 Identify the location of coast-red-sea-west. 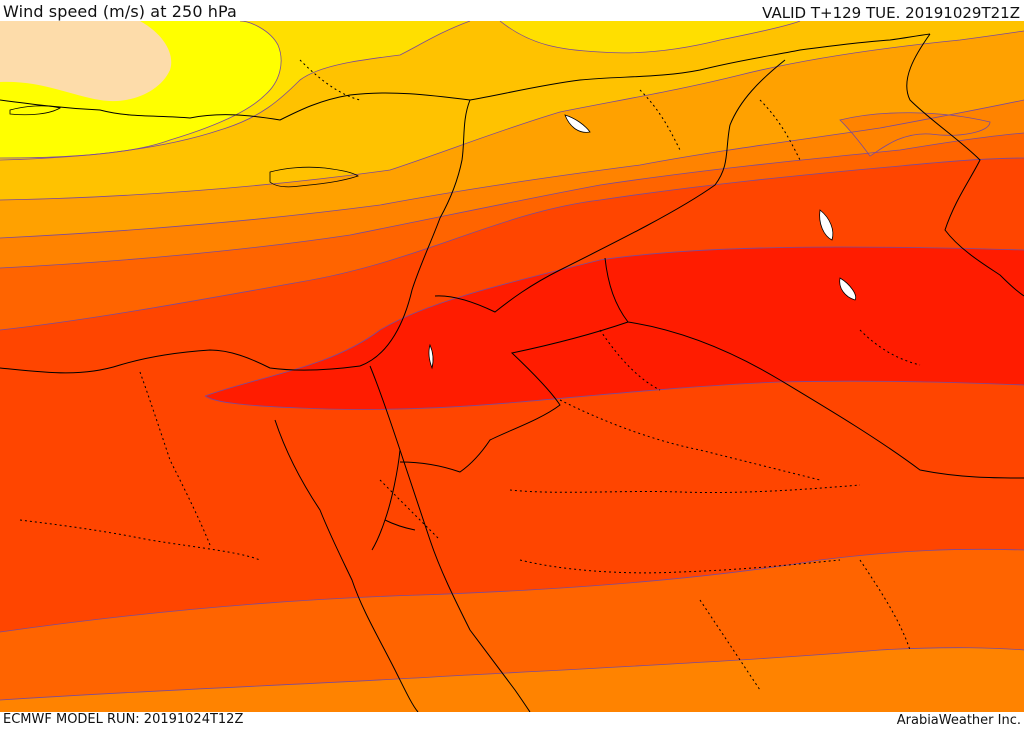
(346, 565).